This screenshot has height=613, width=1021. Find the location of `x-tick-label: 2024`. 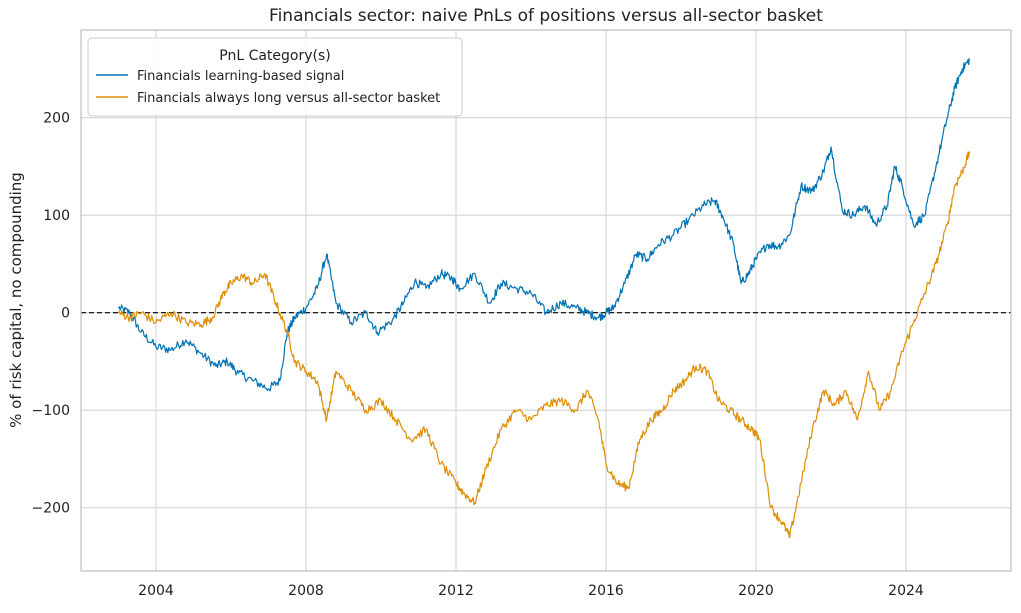

x-tick-label: 2024 is located at coordinates (906, 591).